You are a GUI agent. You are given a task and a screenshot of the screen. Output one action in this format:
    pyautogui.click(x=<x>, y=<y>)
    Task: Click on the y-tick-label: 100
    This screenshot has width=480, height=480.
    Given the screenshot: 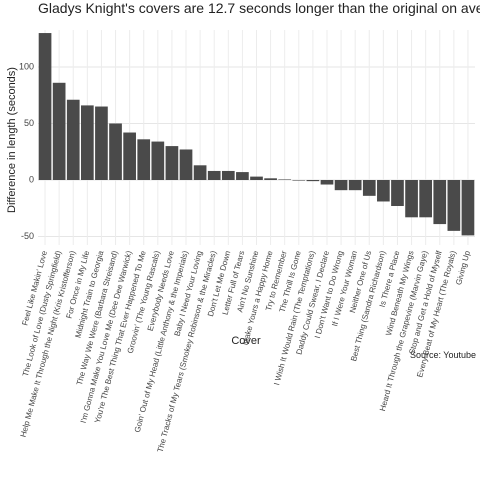 What is the action you would take?
    pyautogui.click(x=26, y=66)
    